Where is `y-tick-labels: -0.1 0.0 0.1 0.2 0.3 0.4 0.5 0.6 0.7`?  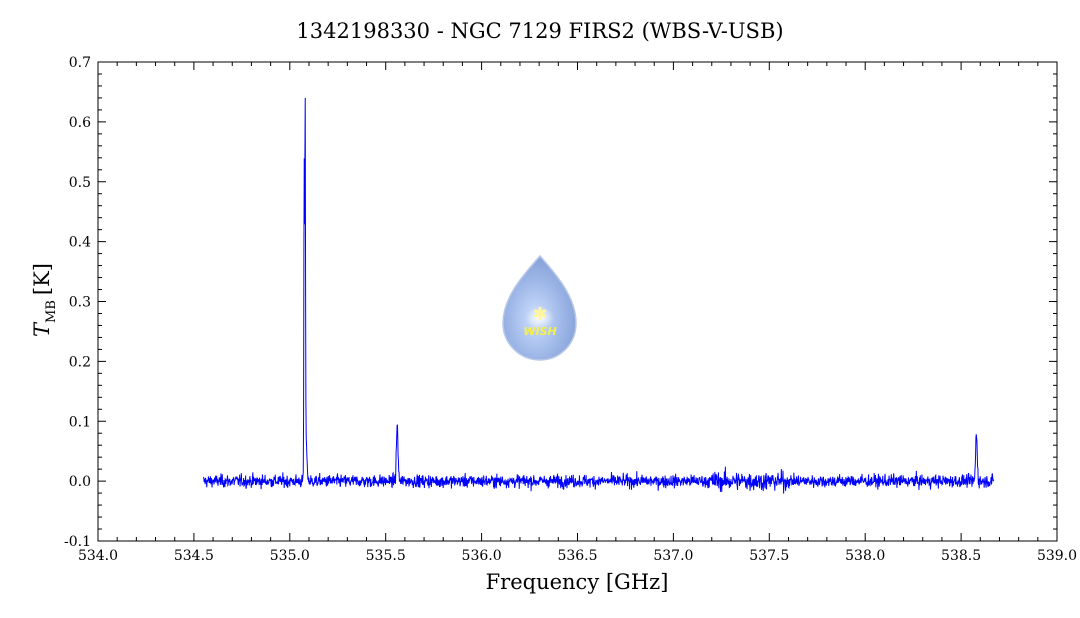
y-tick-labels: -0.1 0.0 0.1 0.2 0.3 0.4 0.5 0.6 0.7 is located at coordinates (77, 302).